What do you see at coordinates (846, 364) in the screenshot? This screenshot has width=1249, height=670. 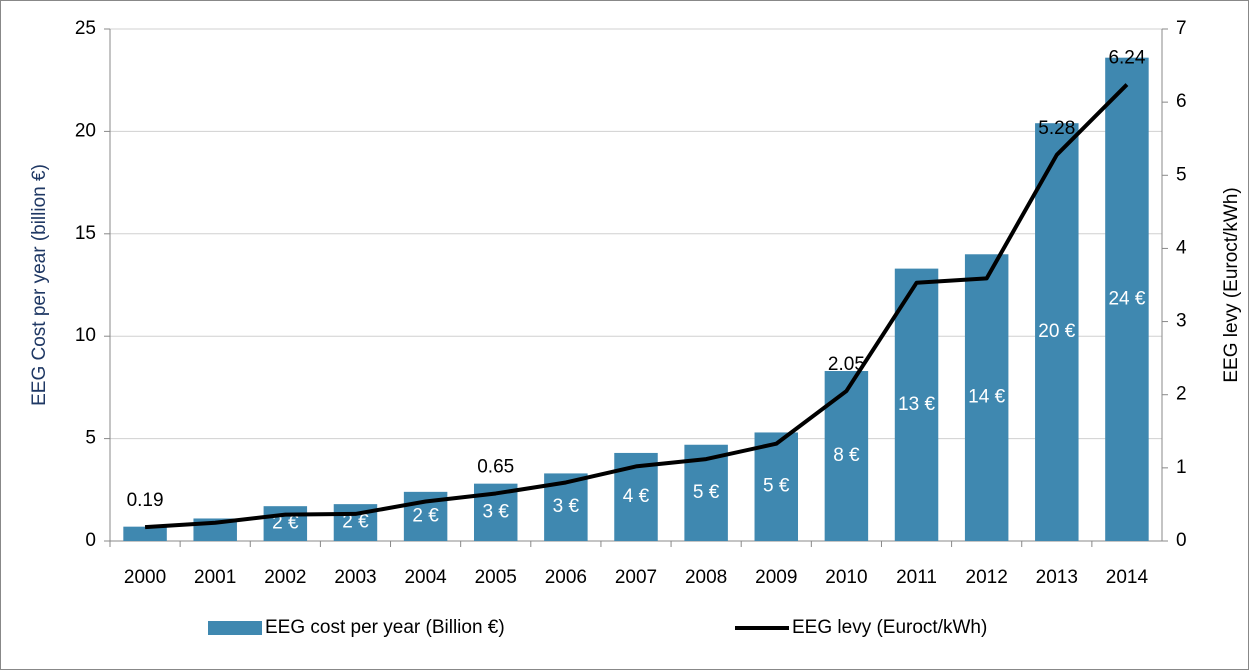 I see `line-value-label: 2.05` at bounding box center [846, 364].